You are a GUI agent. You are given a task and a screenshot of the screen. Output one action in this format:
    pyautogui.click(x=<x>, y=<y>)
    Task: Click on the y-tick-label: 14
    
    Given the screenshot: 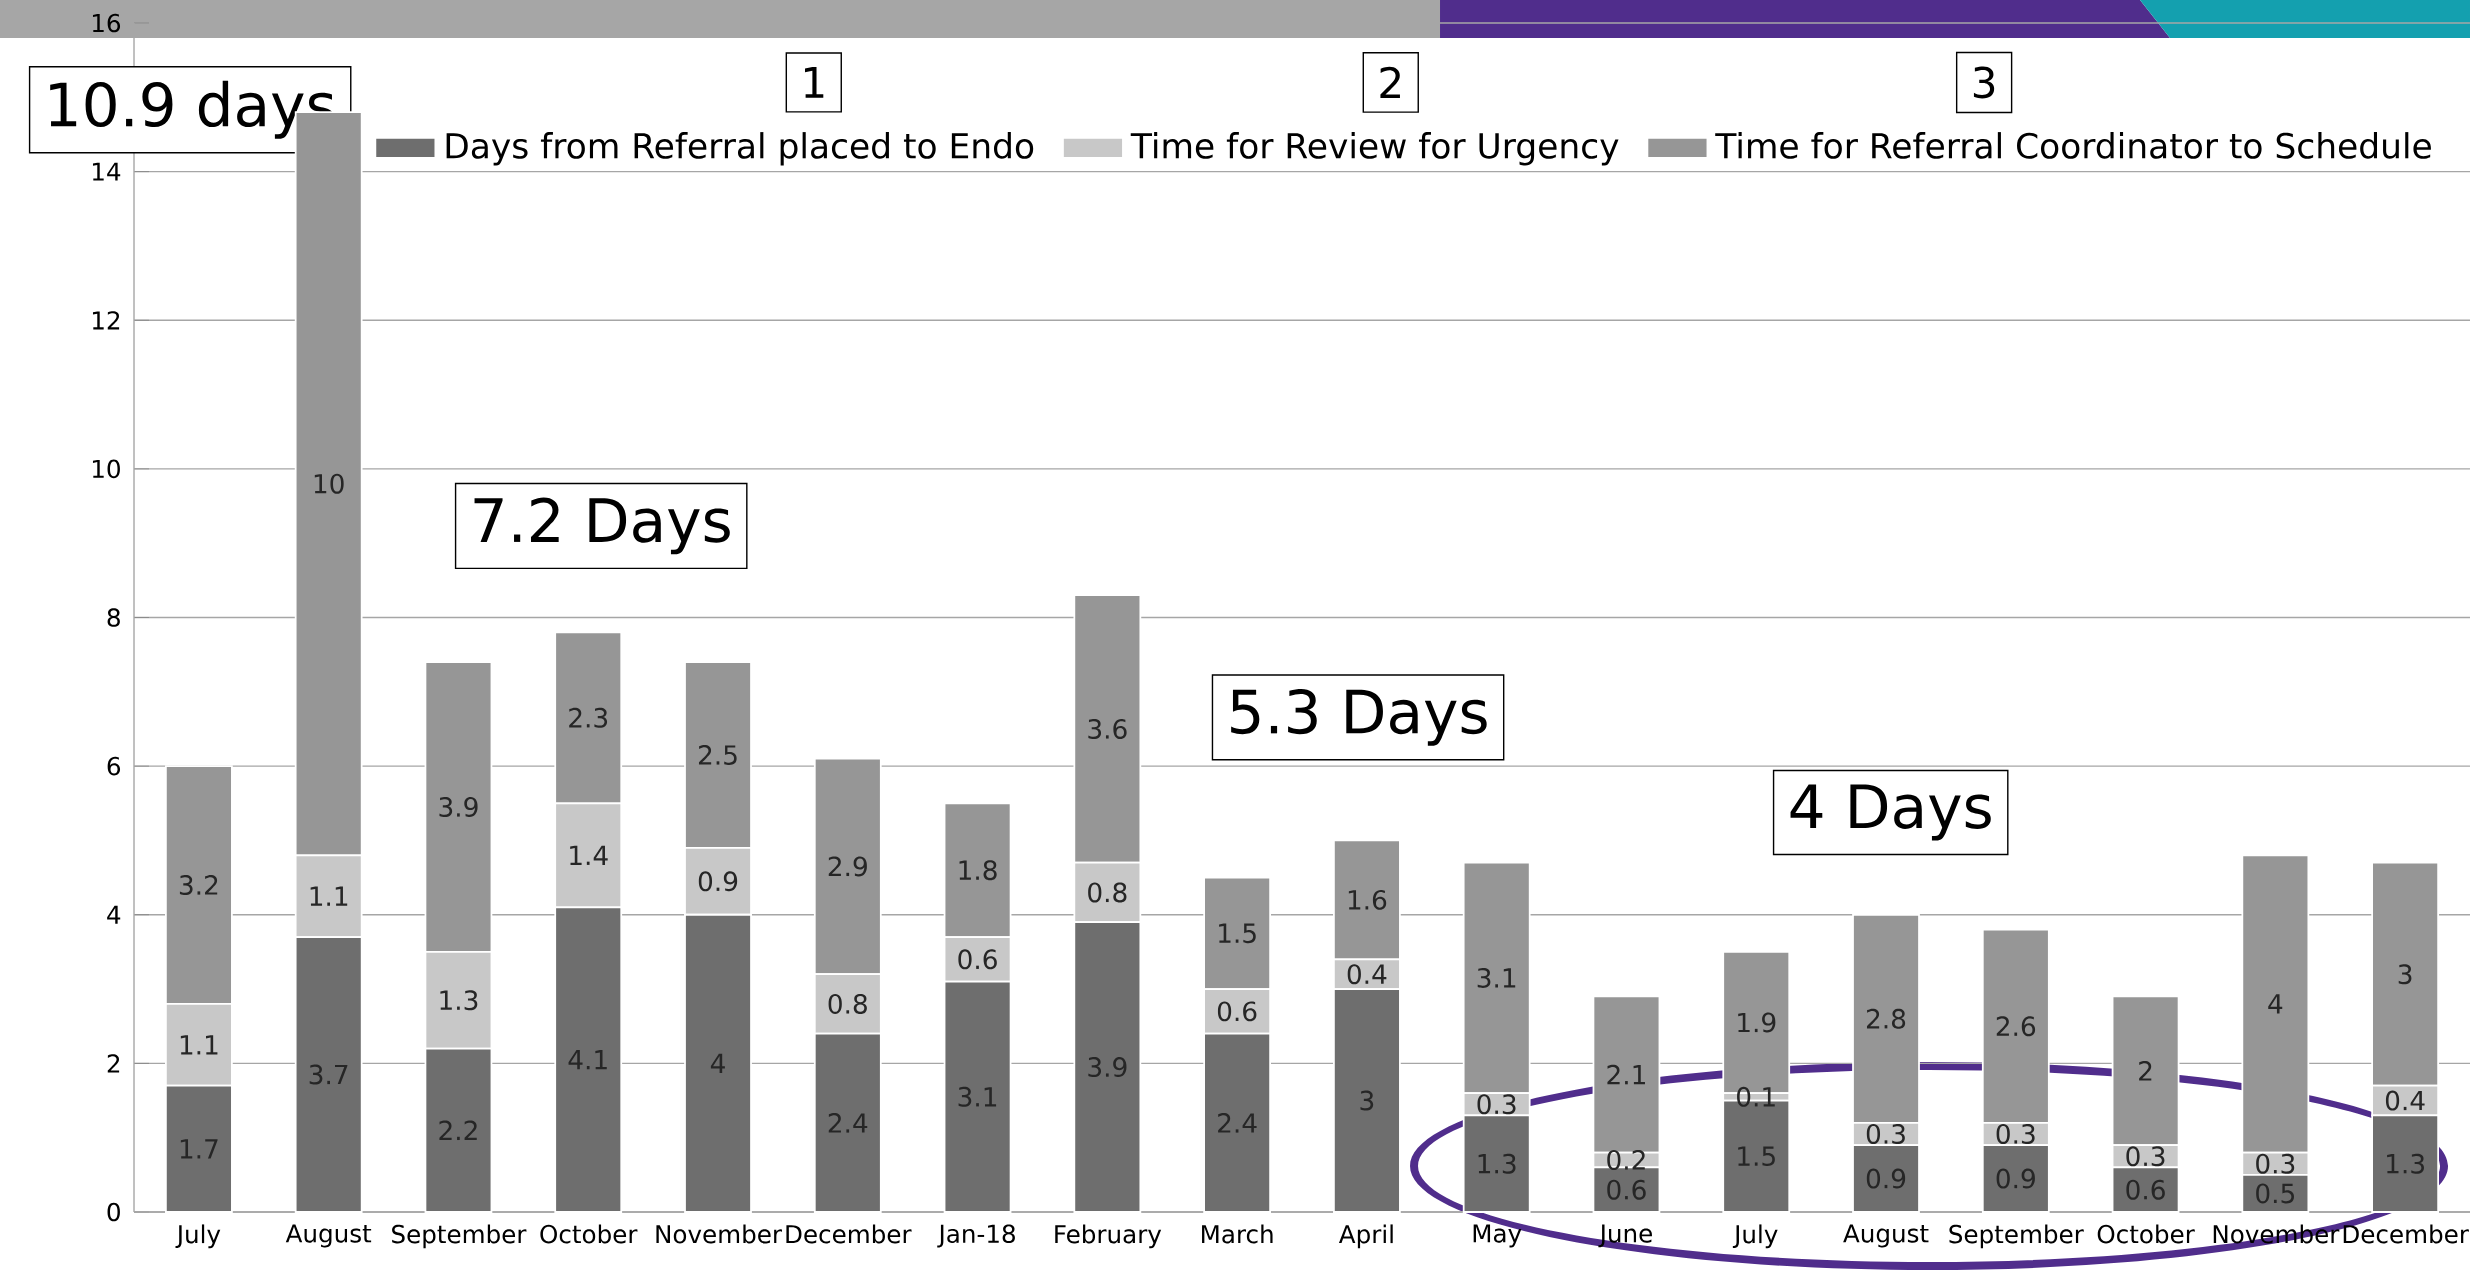 What is the action you would take?
    pyautogui.click(x=106, y=171)
    